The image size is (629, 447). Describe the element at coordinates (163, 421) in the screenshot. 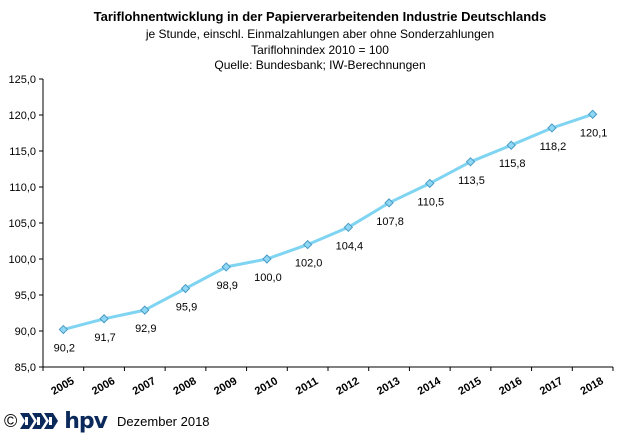

I see `footer-date: Dezember 2018` at that location.